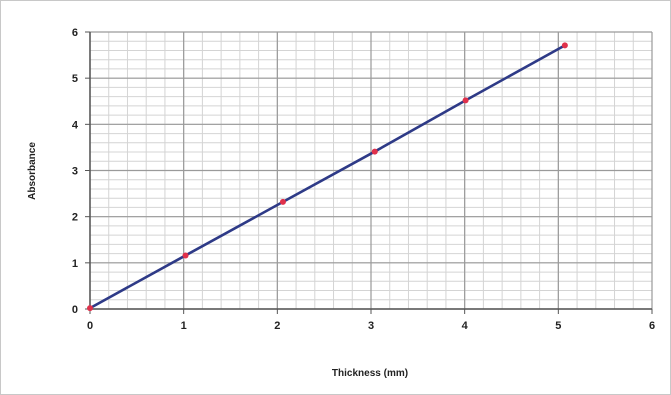 This screenshot has height=395, width=671. Describe the element at coordinates (75, 310) in the screenshot. I see `y-tick-label: 0` at that location.